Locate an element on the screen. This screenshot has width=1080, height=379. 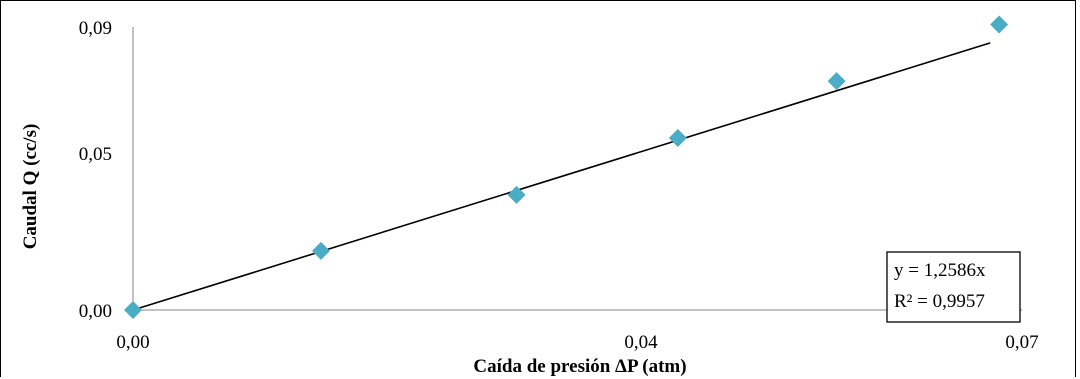
y-tick-label: 0,00 is located at coordinates (95, 311).